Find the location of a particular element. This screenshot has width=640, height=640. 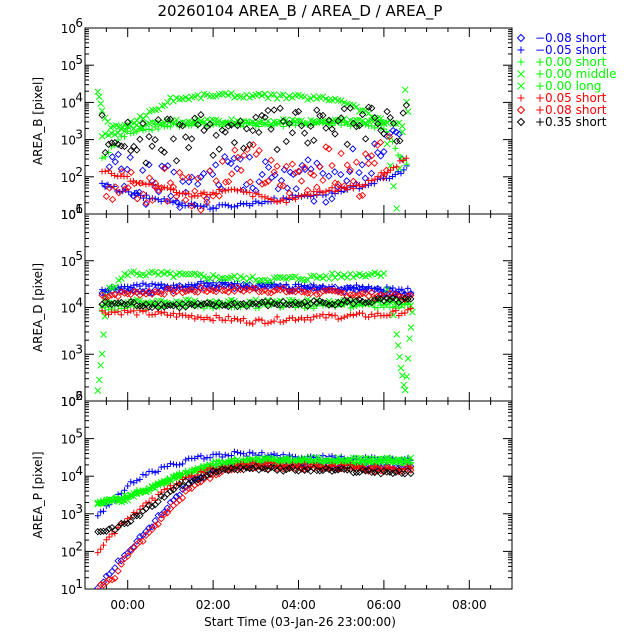

legend-label: +0.08 short is located at coordinates (571, 110).